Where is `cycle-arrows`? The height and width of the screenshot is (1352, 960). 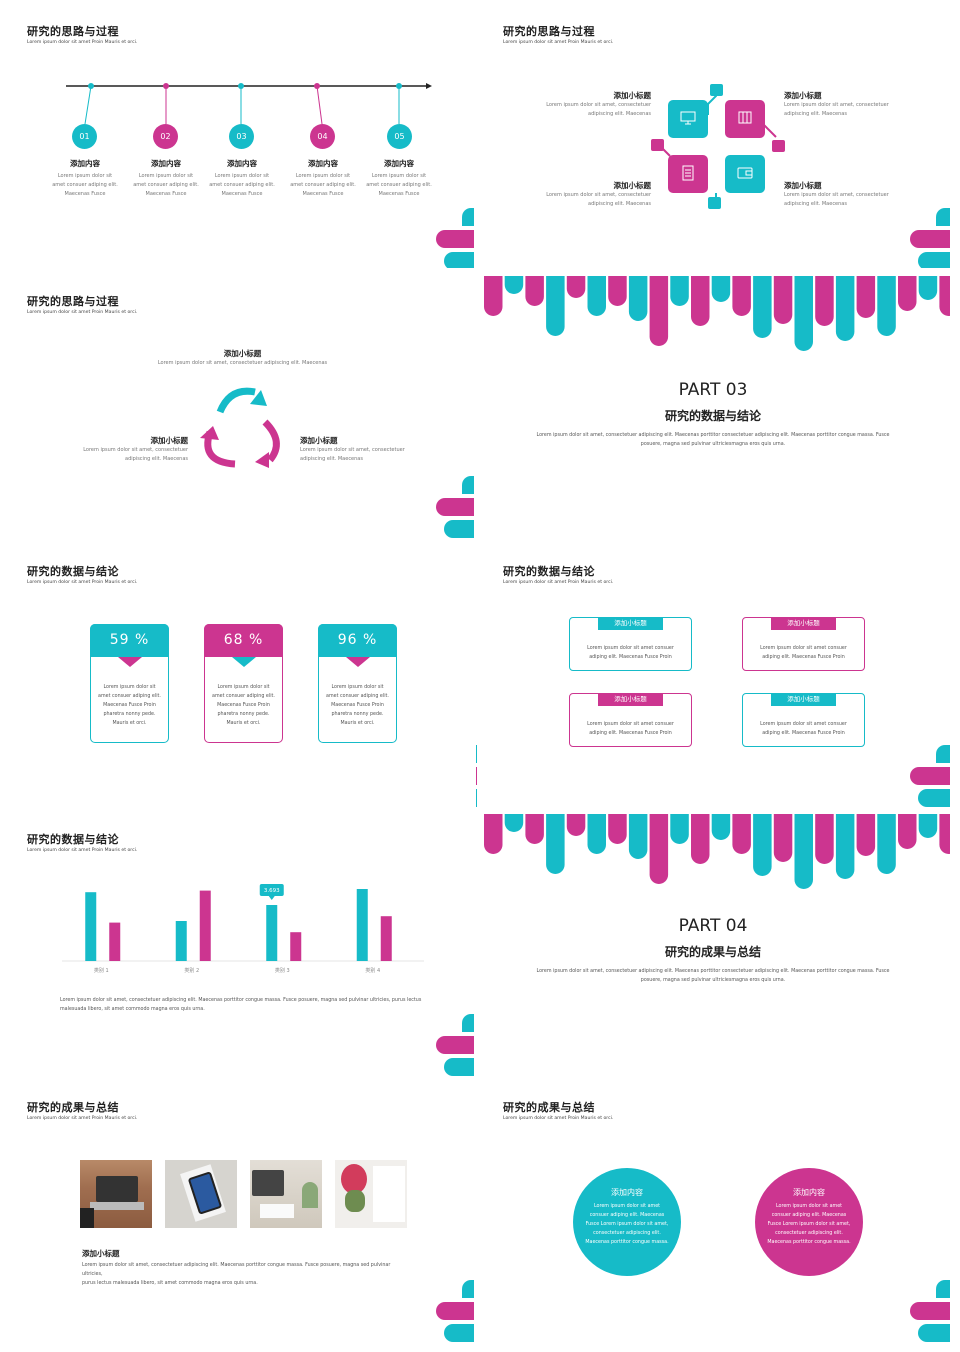 cycle-arrows is located at coordinates (240, 427).